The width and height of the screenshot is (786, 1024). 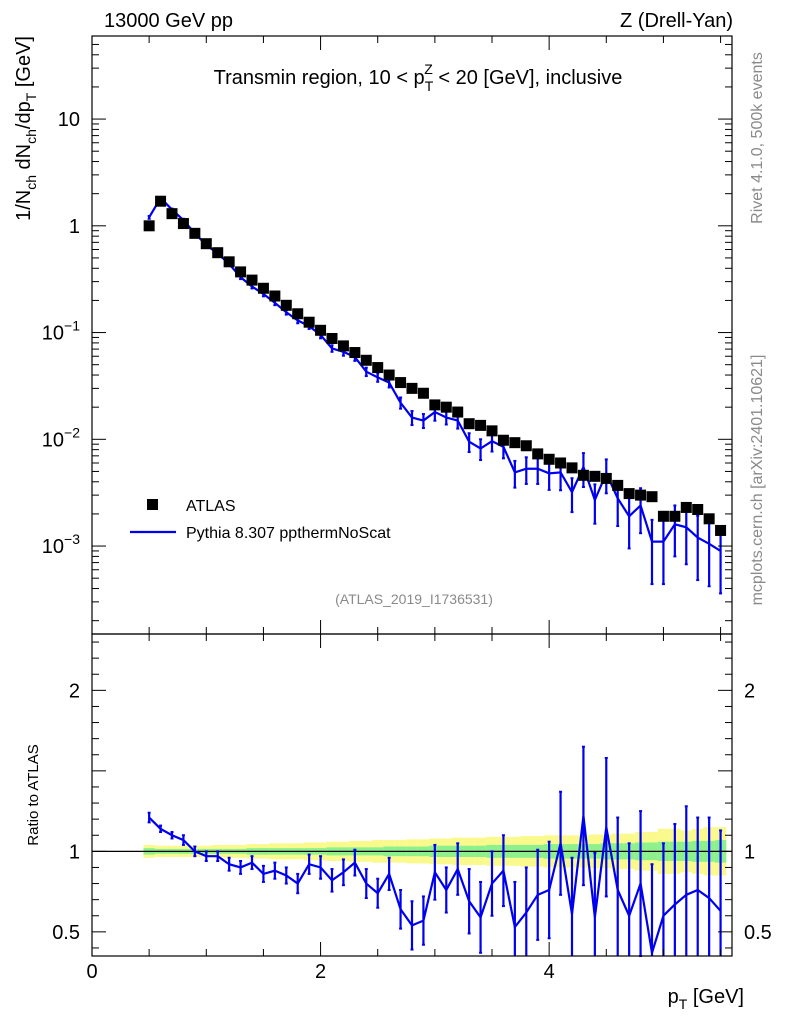 What do you see at coordinates (683, 1004) in the screenshot?
I see `xlabel-a-sub: T` at bounding box center [683, 1004].